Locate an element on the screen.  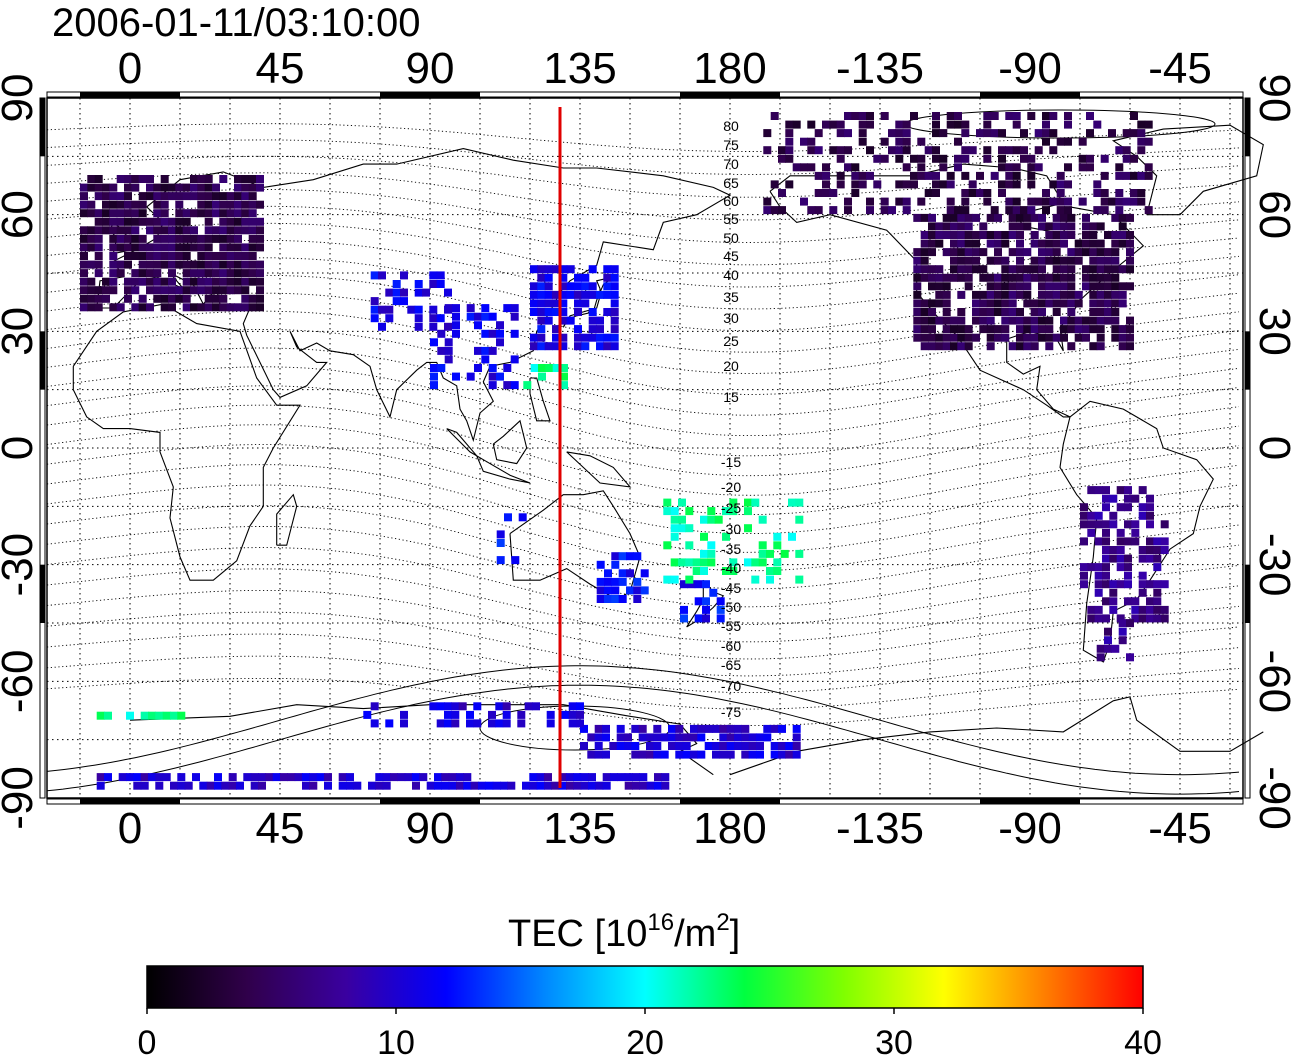
colorbar-tick-label: 0 is located at coordinates (147, 1040).